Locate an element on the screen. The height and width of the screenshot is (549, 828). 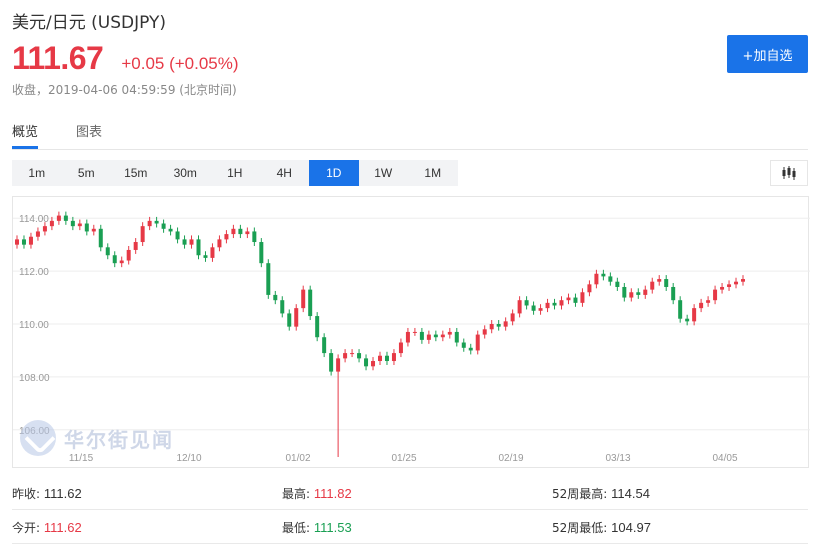
period-1m: 1m is located at coordinates (37, 173).